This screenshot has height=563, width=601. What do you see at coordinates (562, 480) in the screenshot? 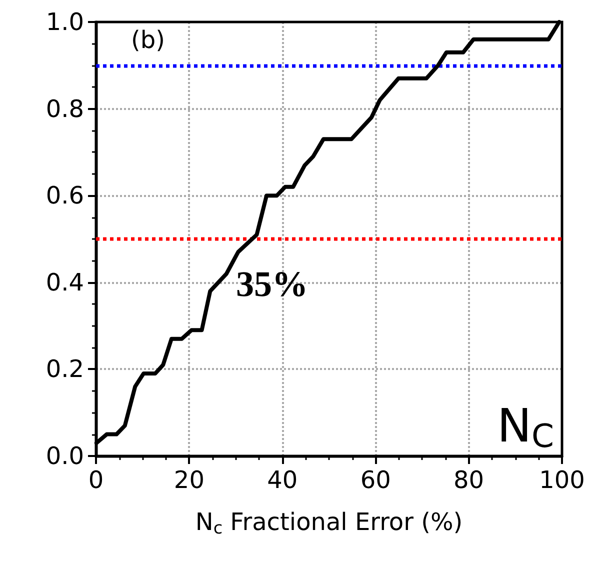
I see `x-tick-label: 100` at bounding box center [562, 480].